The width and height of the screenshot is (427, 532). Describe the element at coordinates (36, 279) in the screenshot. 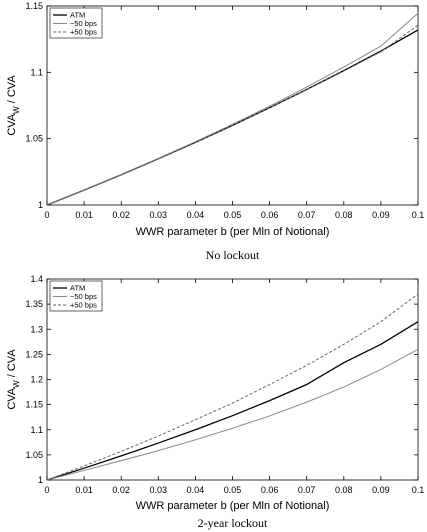

I see `y-tick-label: 1.4` at that location.